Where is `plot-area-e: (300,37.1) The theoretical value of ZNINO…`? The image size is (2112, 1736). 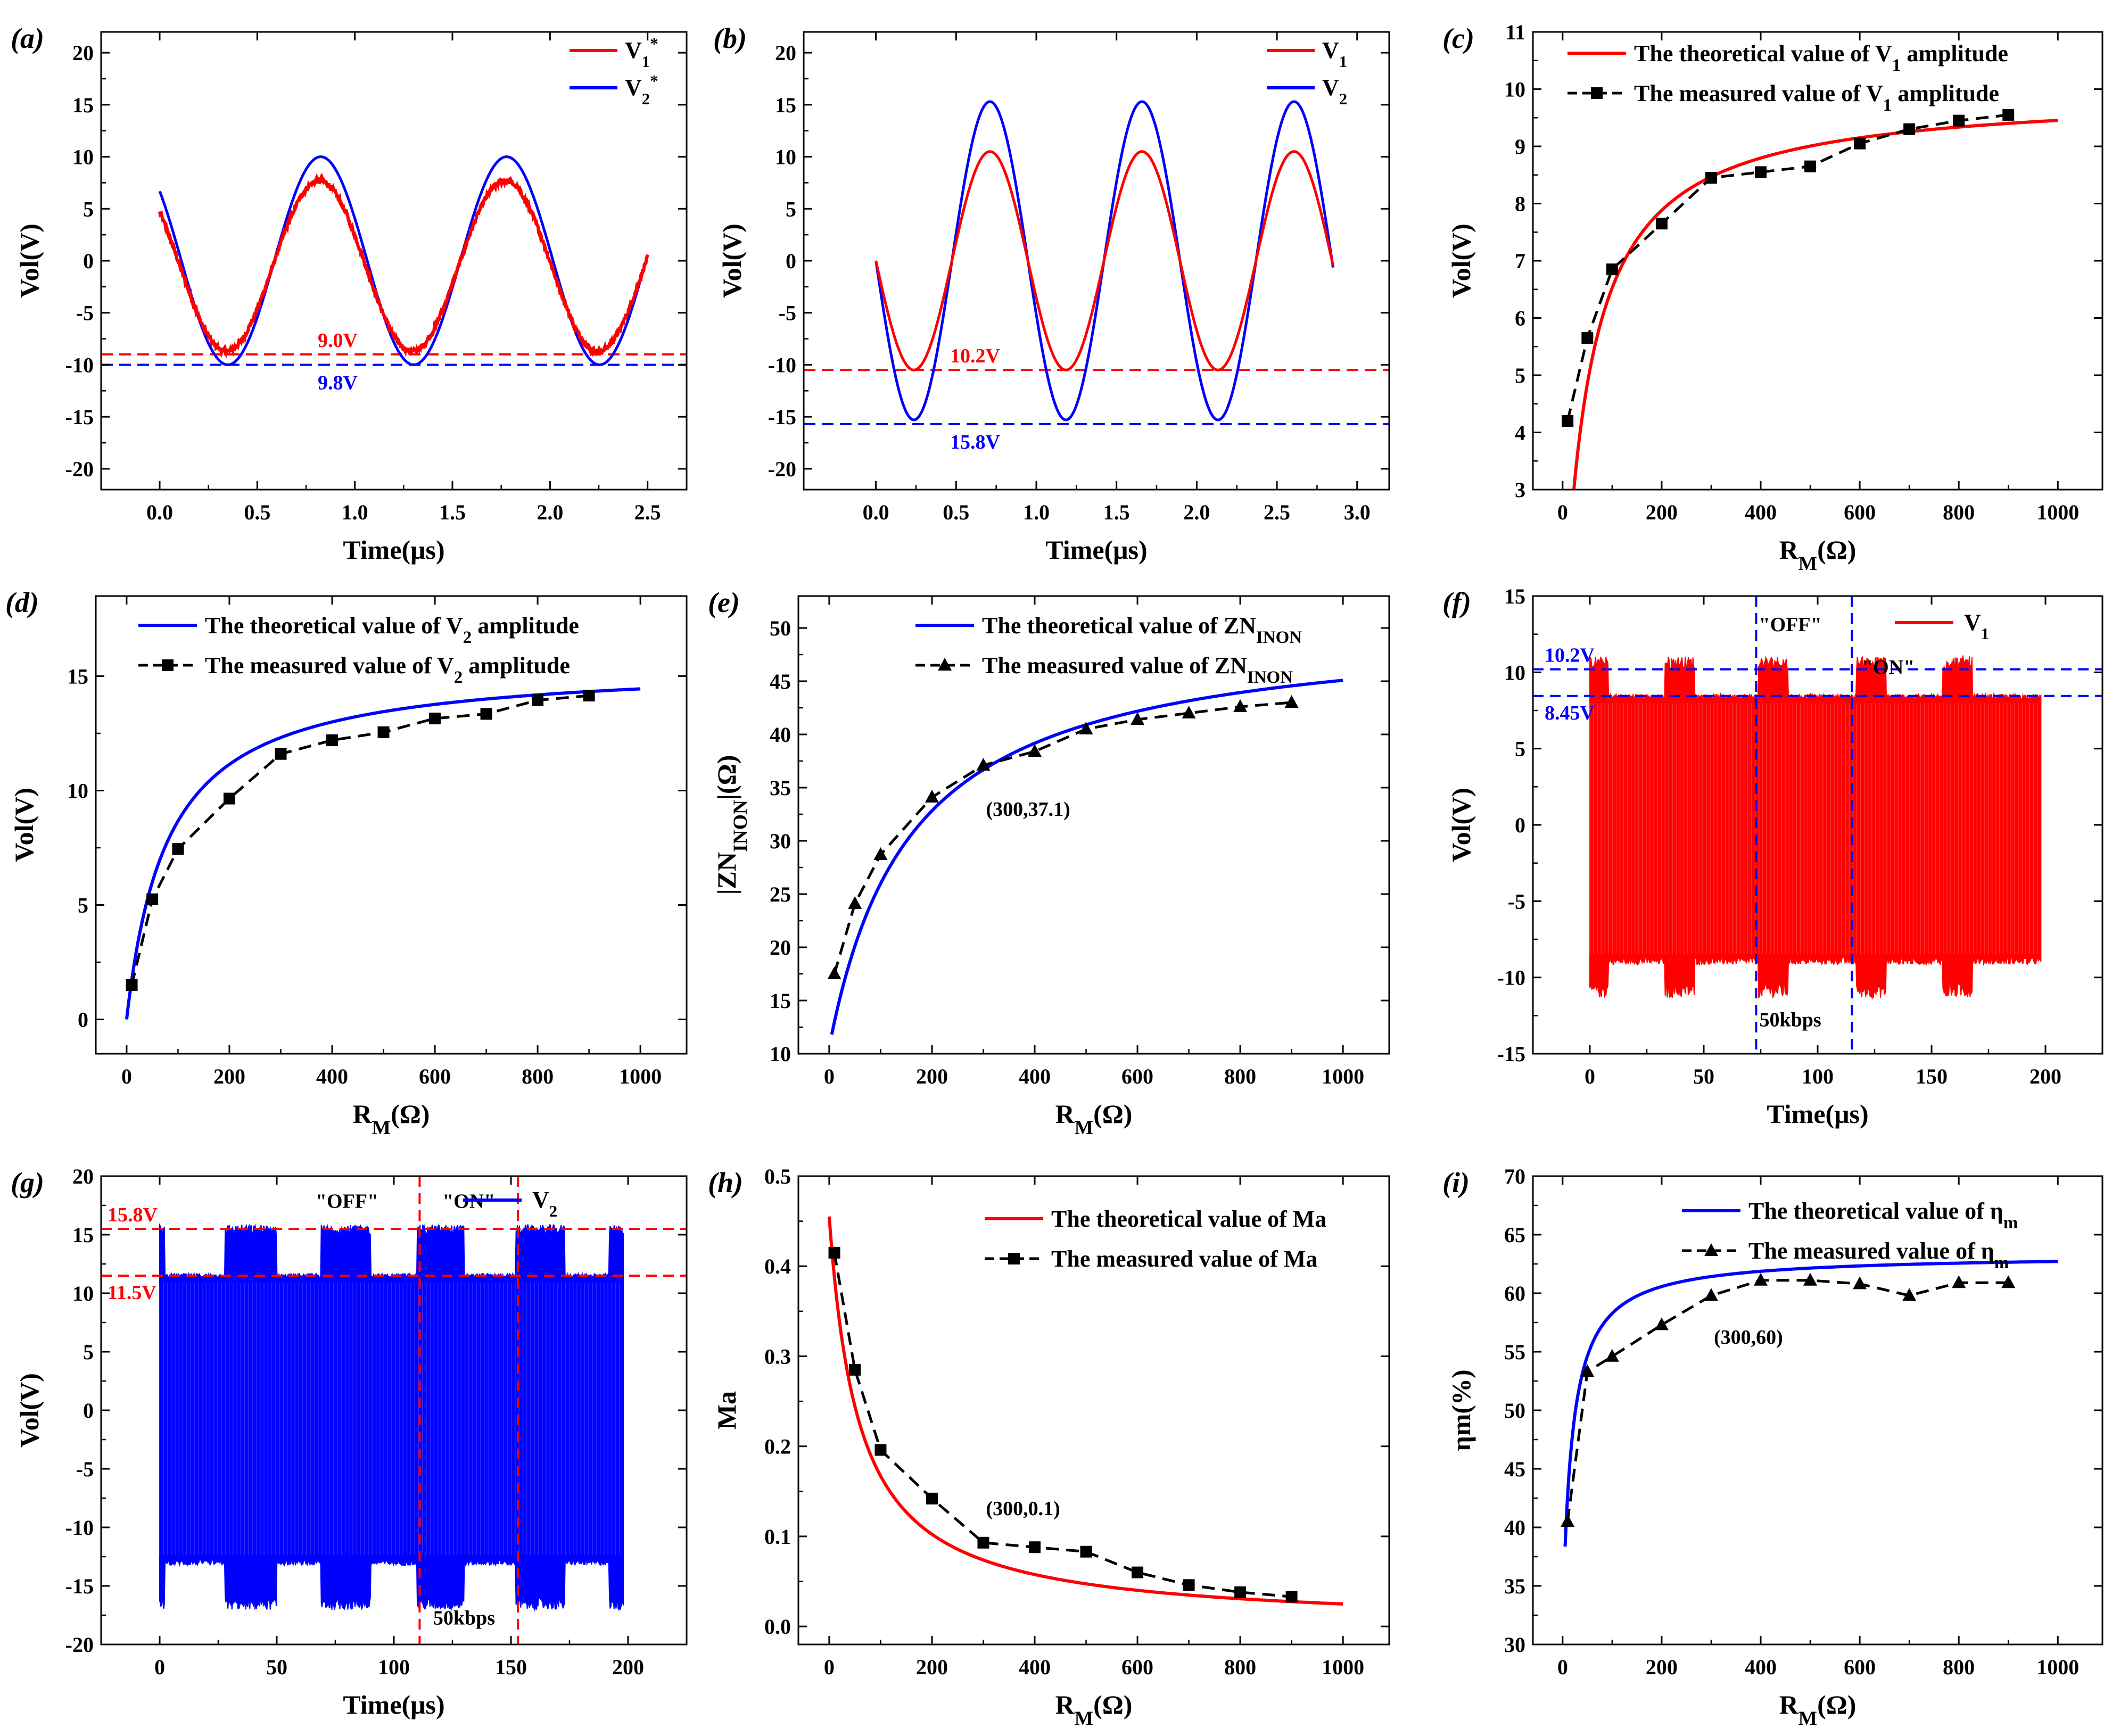 plot-area-e: (300,37.1) The theoretical value of ZNINO… is located at coordinates (1085, 824).